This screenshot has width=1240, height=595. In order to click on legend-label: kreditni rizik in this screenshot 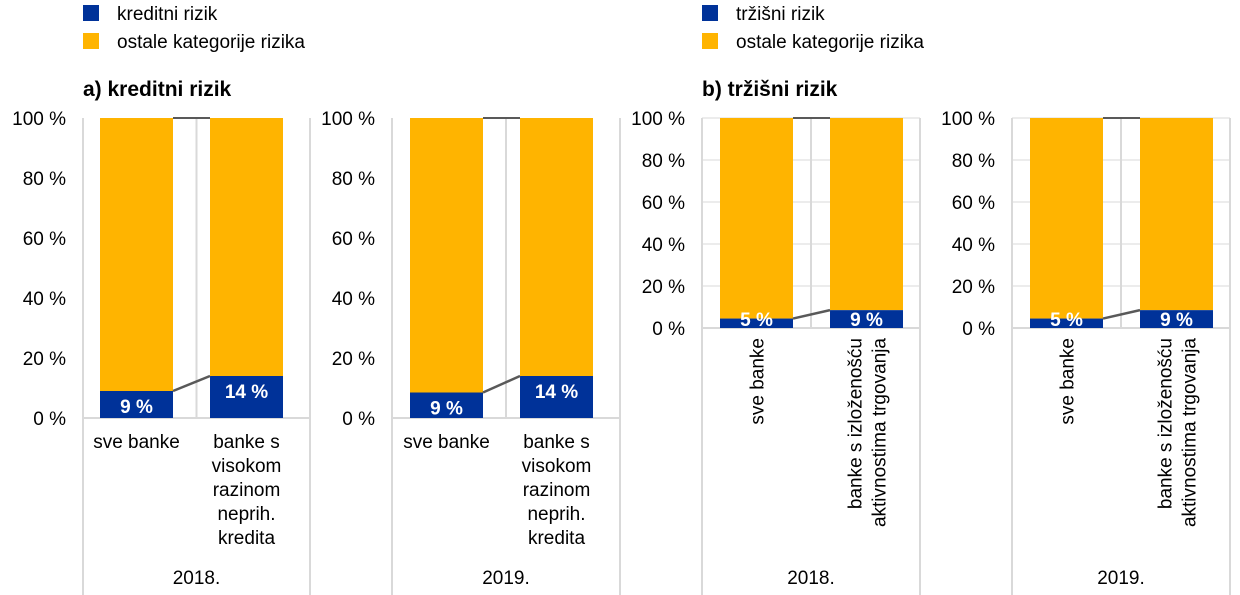, I will do `click(167, 14)`.